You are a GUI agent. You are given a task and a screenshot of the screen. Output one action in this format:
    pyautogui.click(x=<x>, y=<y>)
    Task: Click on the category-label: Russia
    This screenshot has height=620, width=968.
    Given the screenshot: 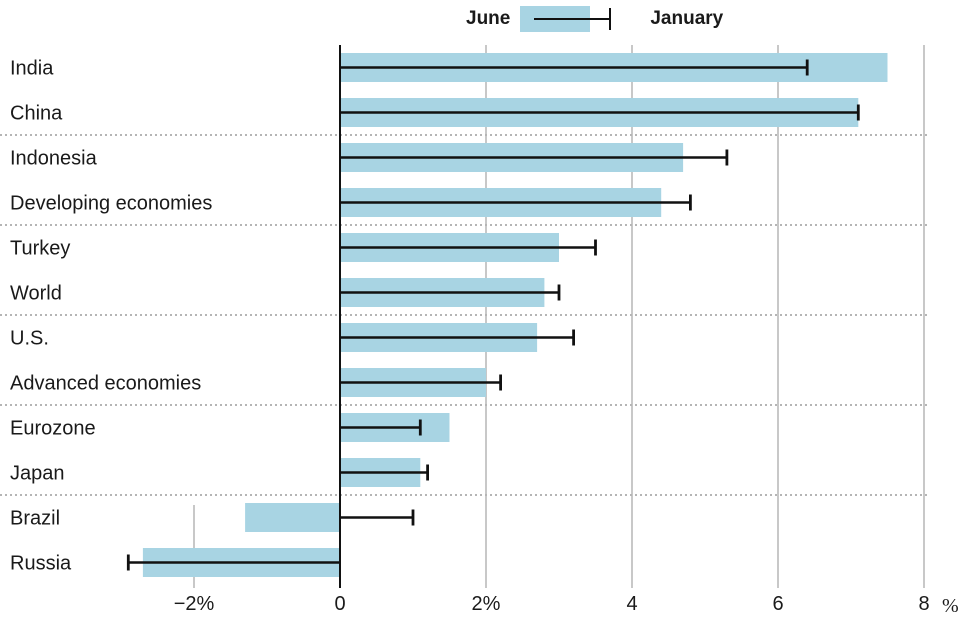 What is the action you would take?
    pyautogui.click(x=41, y=564)
    